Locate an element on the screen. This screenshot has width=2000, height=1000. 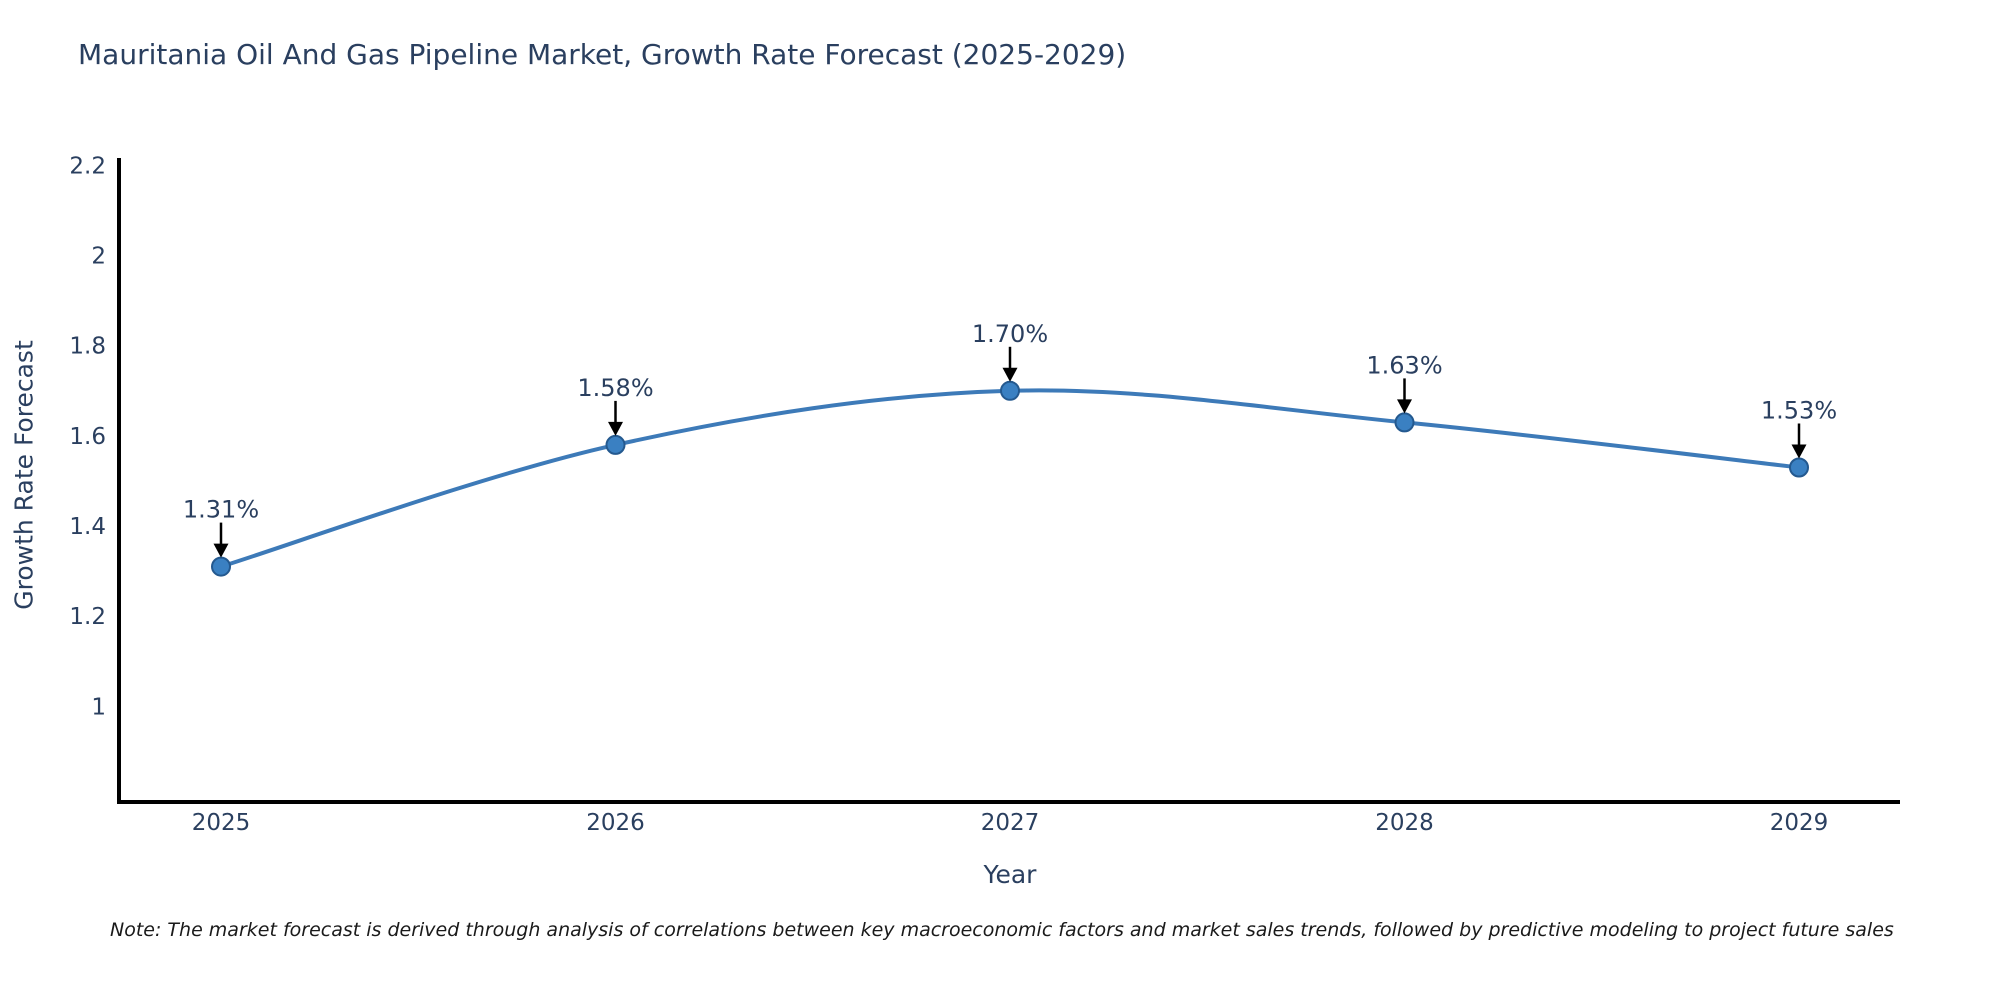
y-tick-label: 1.4 is located at coordinates (87, 527).